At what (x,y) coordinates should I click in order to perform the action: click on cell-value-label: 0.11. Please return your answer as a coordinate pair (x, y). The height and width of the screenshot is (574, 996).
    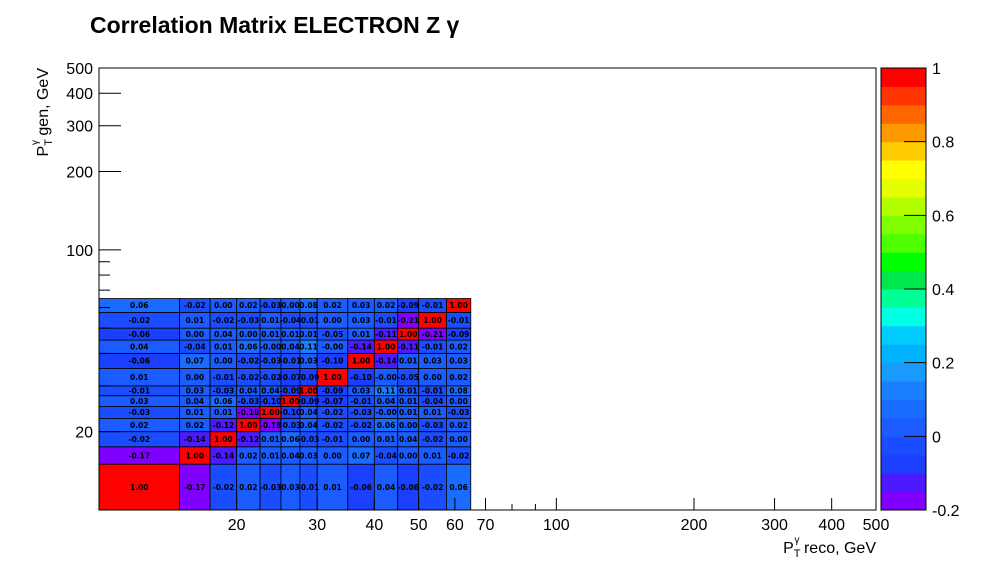
    Looking at the image, I should click on (386, 391).